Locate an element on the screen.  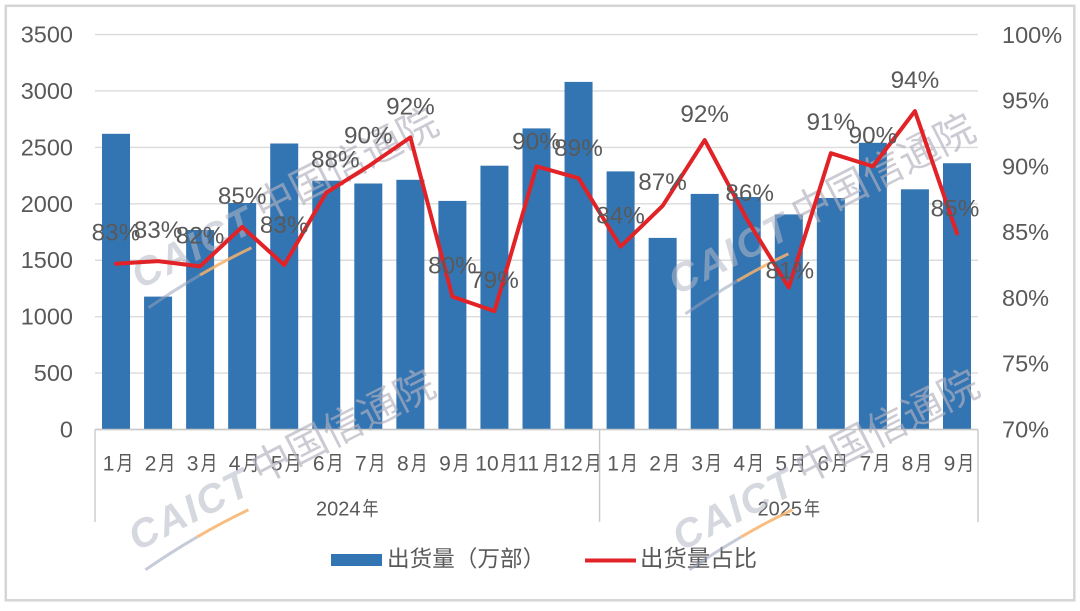
svg-text: 500 is located at coordinates (53, 373).